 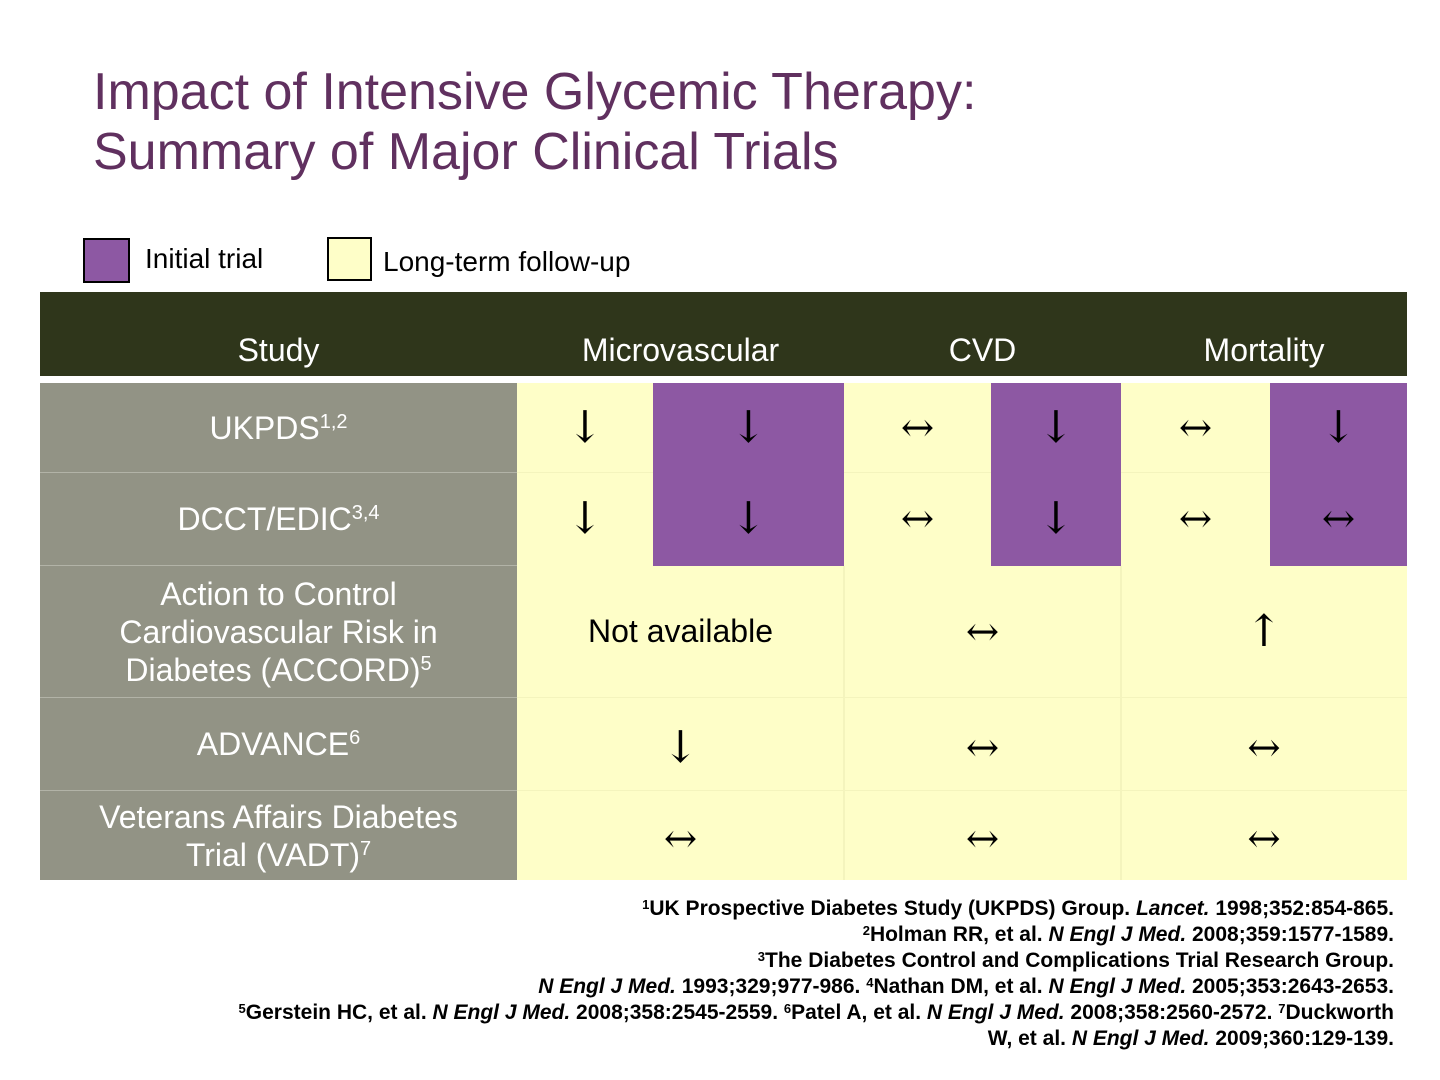 I want to click on dcct-cvd-followup: ↔, so click(x=917, y=519).